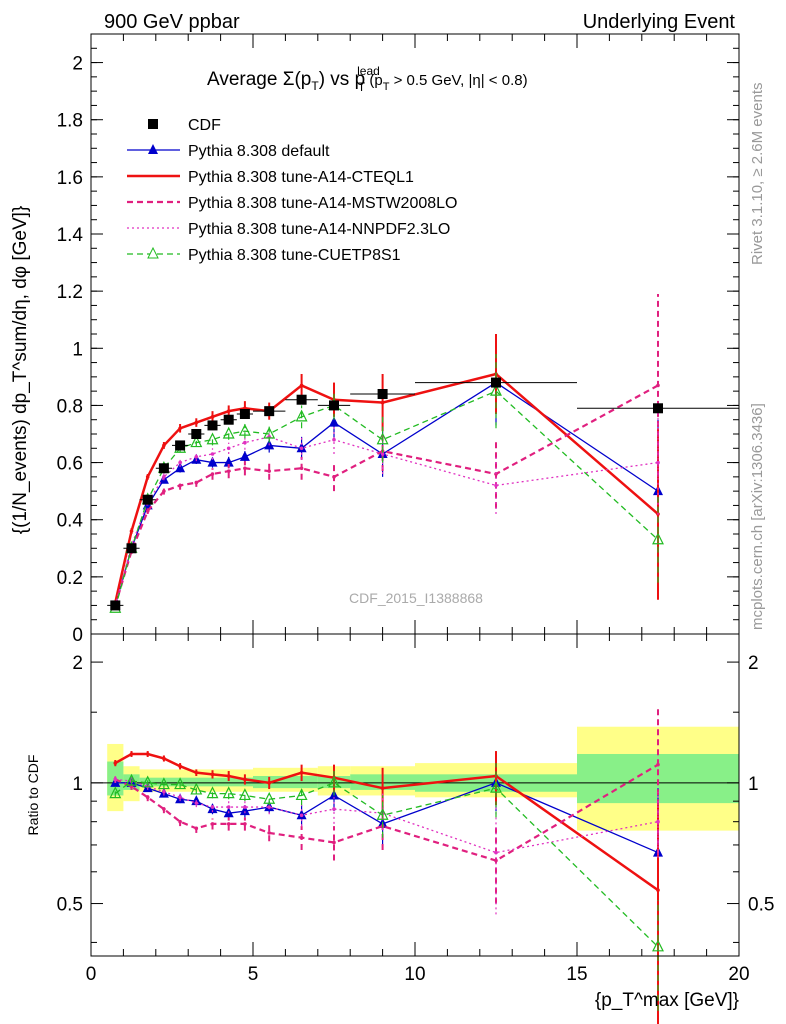  I want to click on main-y-tick-label: 1, so click(77, 349).